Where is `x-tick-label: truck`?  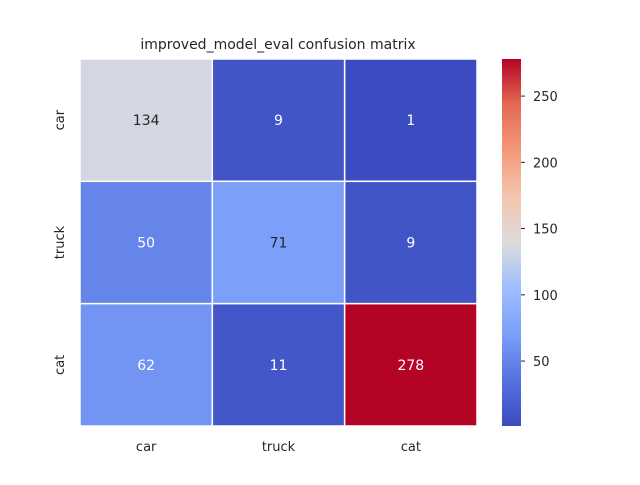 x-tick-label: truck is located at coordinates (279, 447).